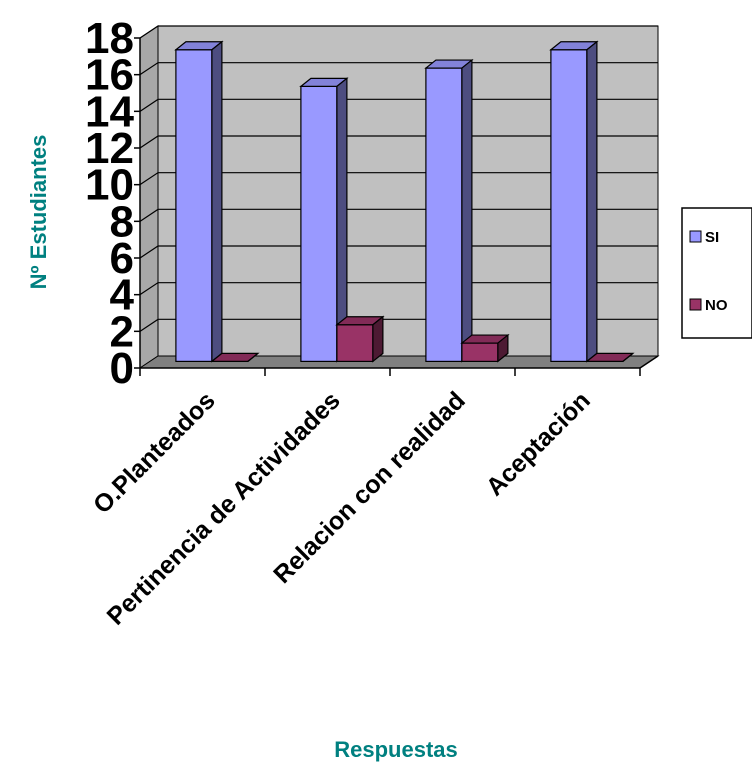 Image resolution: width=752 pixels, height=774 pixels. I want to click on legend-swatch-no, so click(695, 304).